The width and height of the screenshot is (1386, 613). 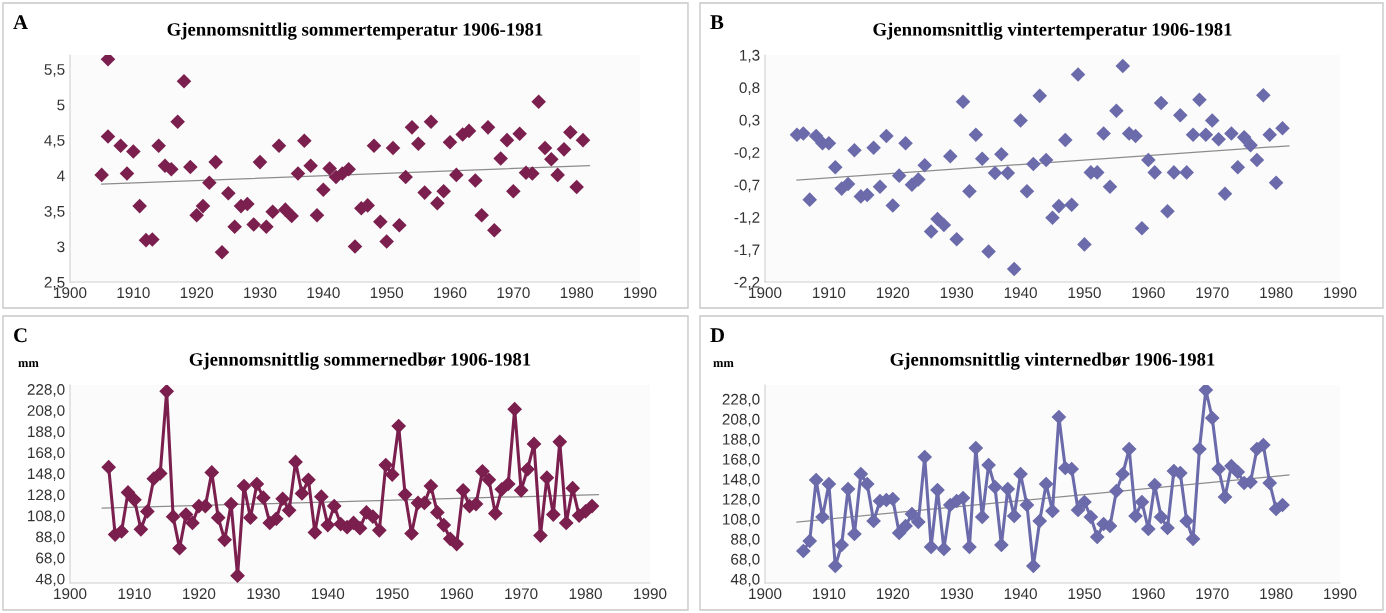 What do you see at coordinates (750, 56) in the screenshot?
I see `y-tick-label: 1,3` at bounding box center [750, 56].